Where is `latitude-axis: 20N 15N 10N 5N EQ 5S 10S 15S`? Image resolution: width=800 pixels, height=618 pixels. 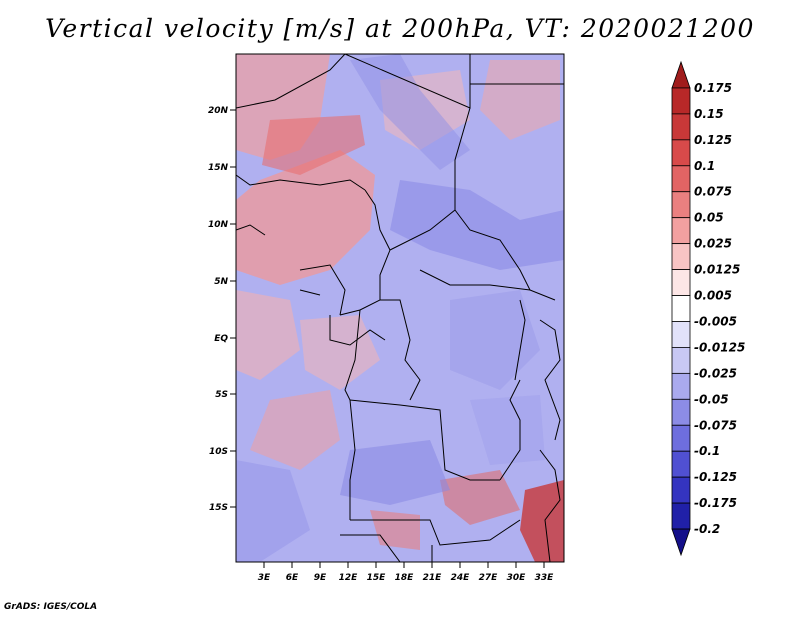
latitude-axis: 20N 15N 10N 5N EQ 5S 10S 15S is located at coordinates (222, 309).